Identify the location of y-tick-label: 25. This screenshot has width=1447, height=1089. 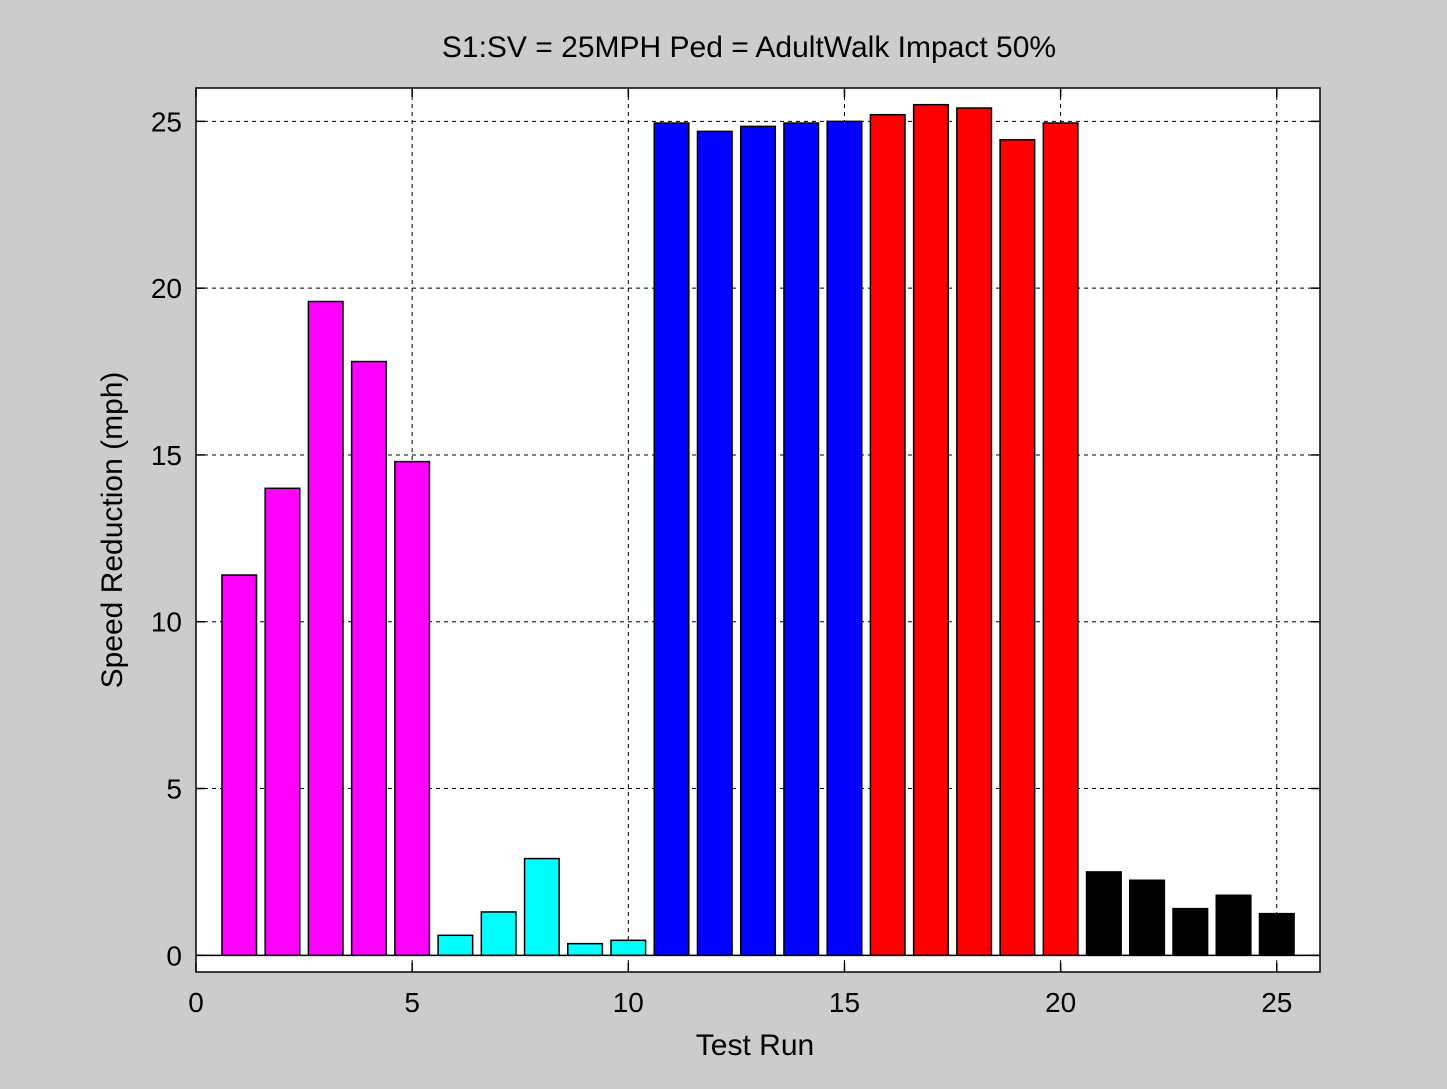
(166, 121).